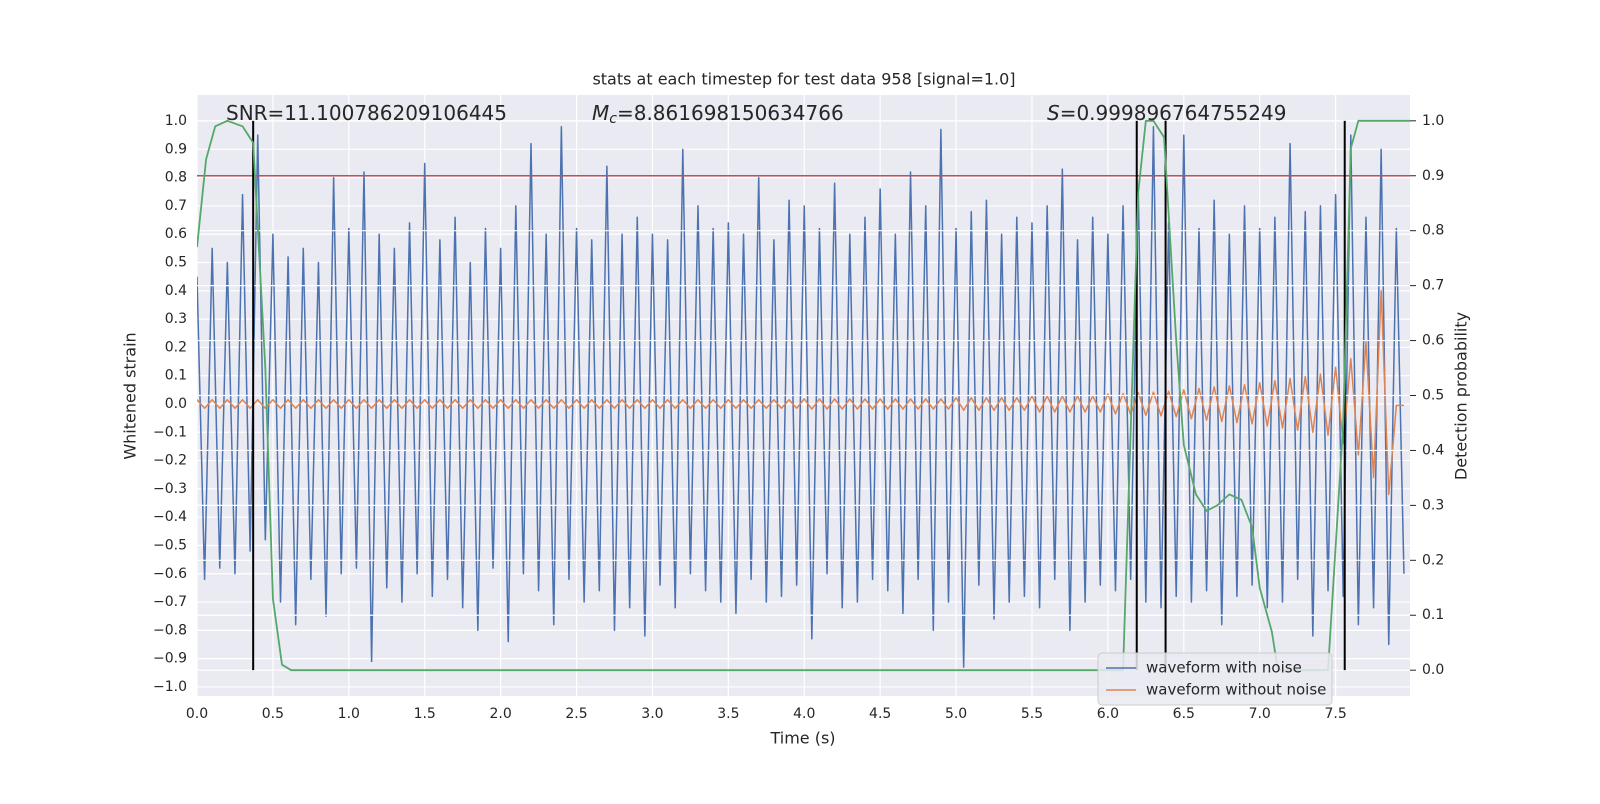 The width and height of the screenshot is (1600, 804). What do you see at coordinates (176, 347) in the screenshot?
I see `y-tick-label: 0.2` at bounding box center [176, 347].